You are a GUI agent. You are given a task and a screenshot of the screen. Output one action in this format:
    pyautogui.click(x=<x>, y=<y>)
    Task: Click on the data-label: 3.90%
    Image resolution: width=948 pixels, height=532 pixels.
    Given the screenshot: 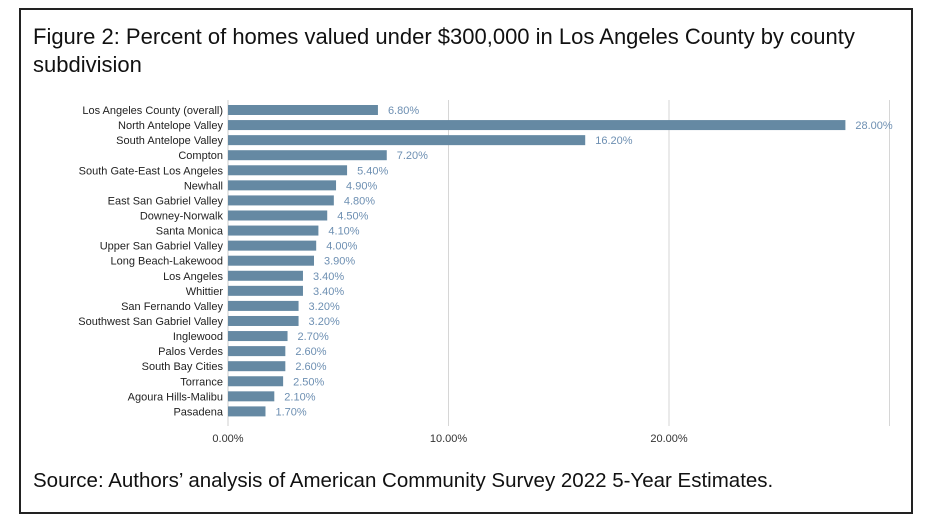 What is the action you would take?
    pyautogui.click(x=339, y=262)
    